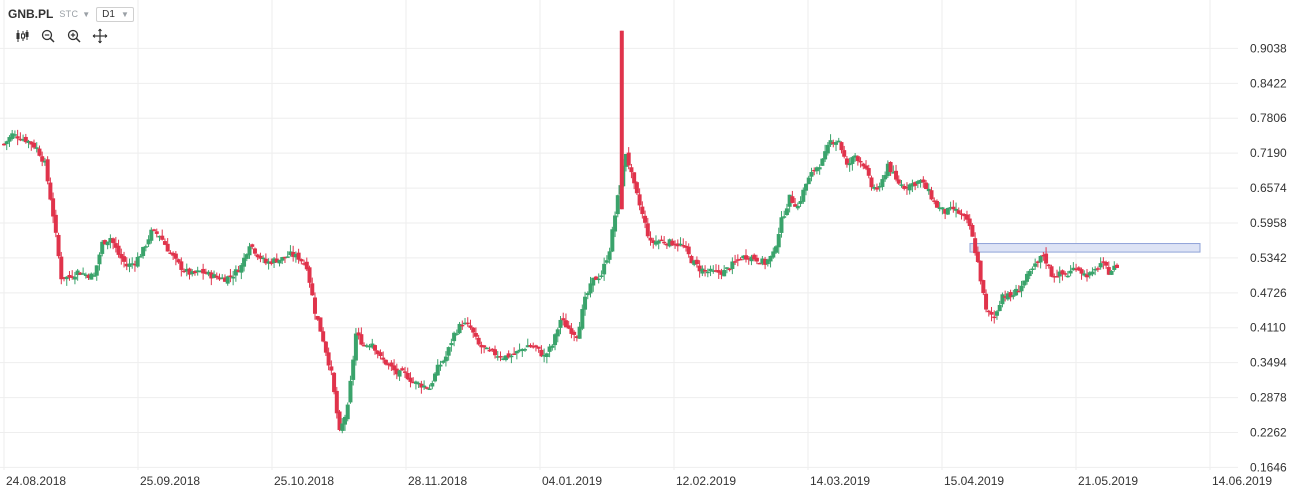 Image resolution: width=1305 pixels, height=493 pixels. I want to click on resistance-zone, so click(1085, 248).